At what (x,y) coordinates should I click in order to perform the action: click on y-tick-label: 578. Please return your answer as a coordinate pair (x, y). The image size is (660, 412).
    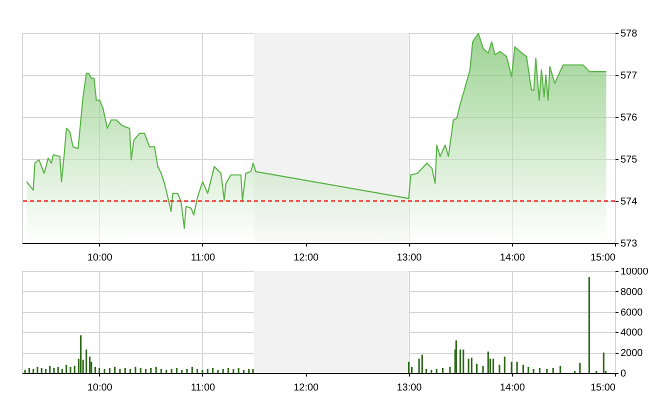
    Looking at the image, I should click on (629, 34).